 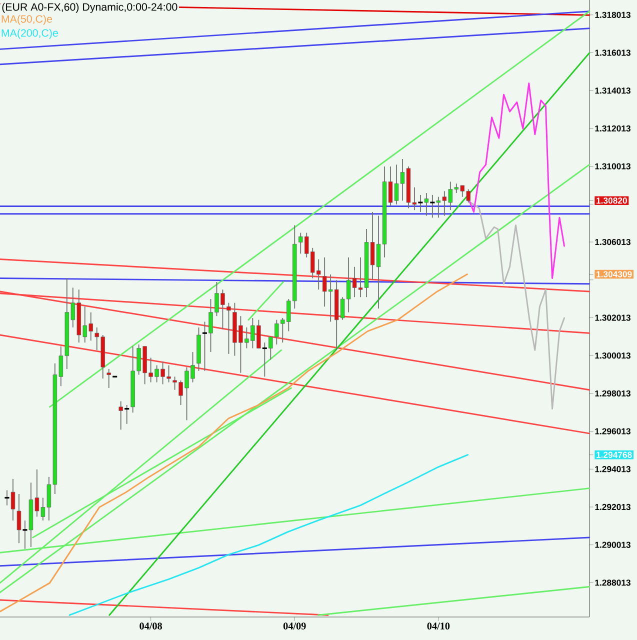 I want to click on text: MA(50,C)e, so click(x=27, y=19).